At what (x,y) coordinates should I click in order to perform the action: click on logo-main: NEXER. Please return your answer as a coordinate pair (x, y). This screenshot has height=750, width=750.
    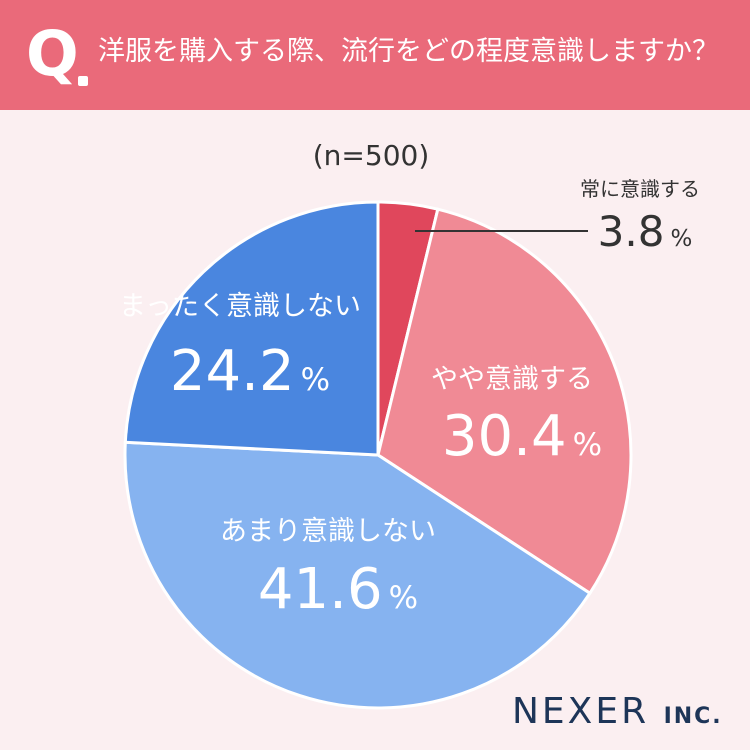
    Looking at the image, I should click on (581, 711).